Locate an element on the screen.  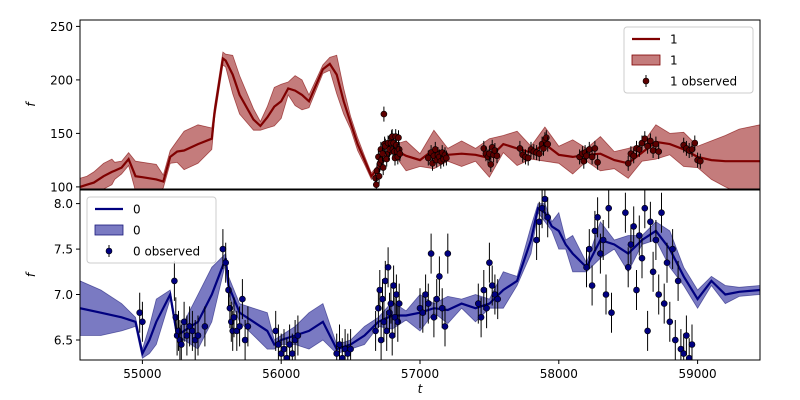
legend-entry-label: 0 is located at coordinates (137, 231).